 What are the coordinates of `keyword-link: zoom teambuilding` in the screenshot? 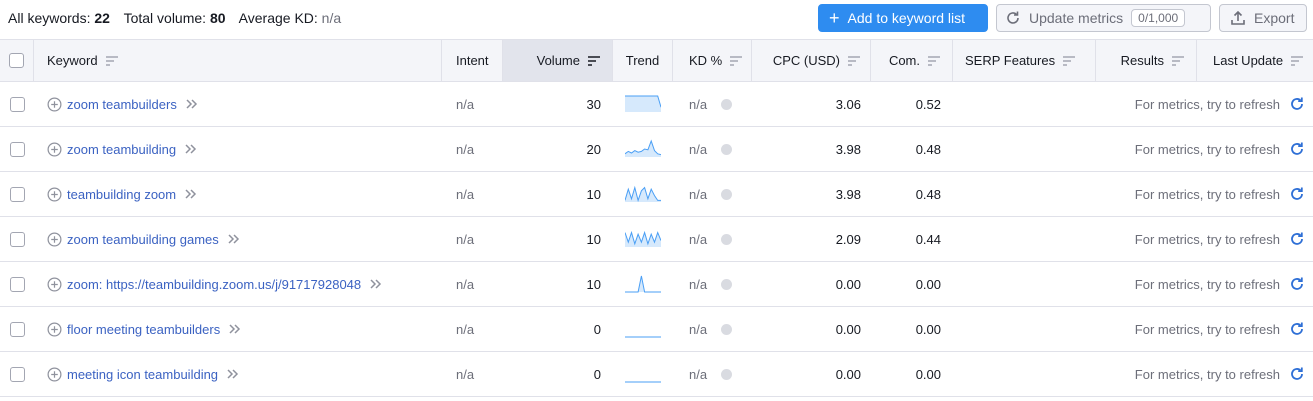 It's located at (122, 149).